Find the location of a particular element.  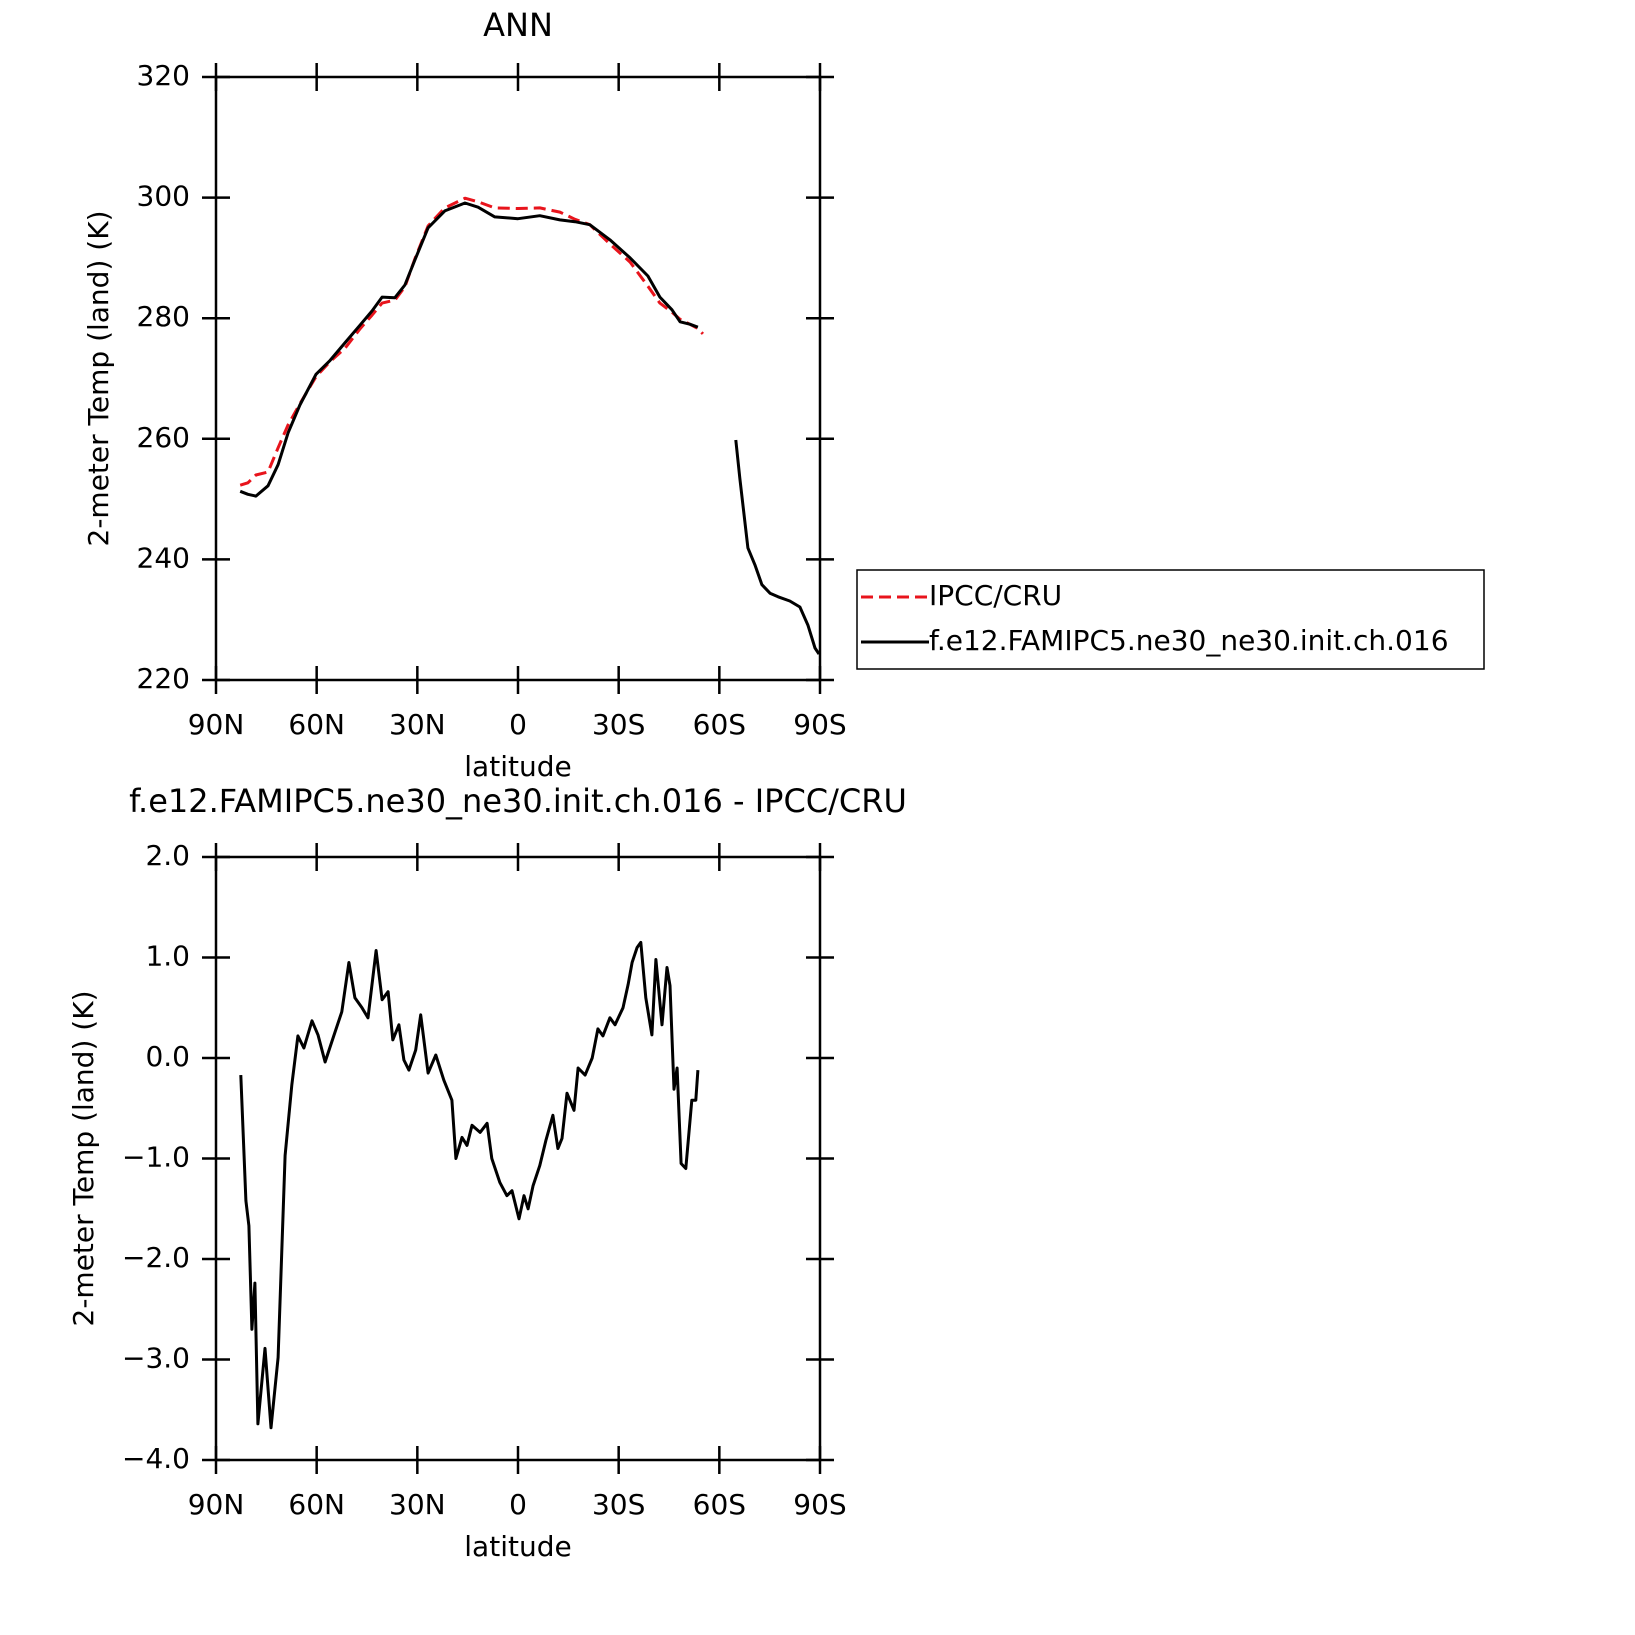

y-tick-label: 220 is located at coordinates (163, 678).